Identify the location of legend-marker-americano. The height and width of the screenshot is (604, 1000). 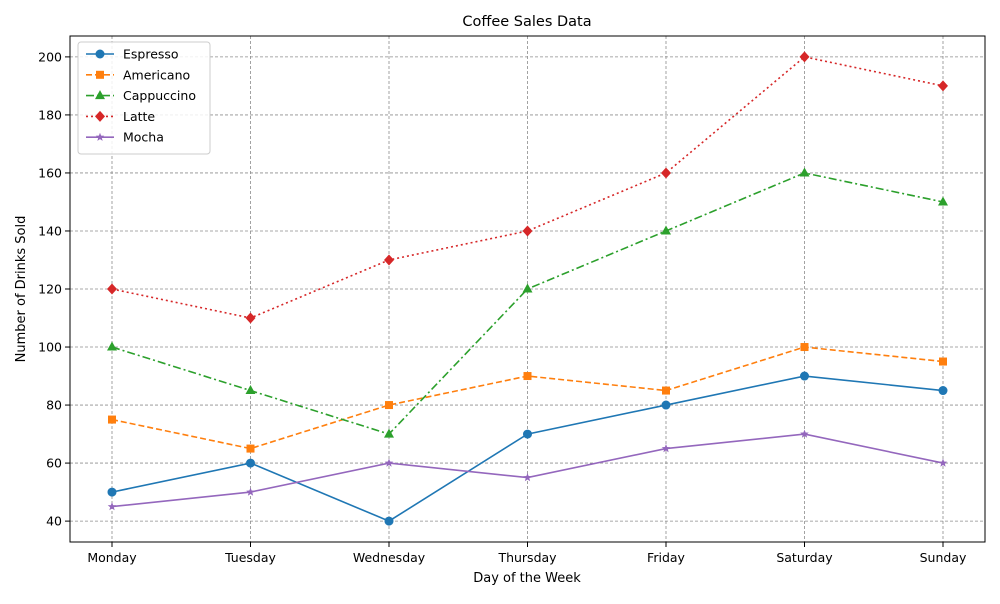
(100, 74).